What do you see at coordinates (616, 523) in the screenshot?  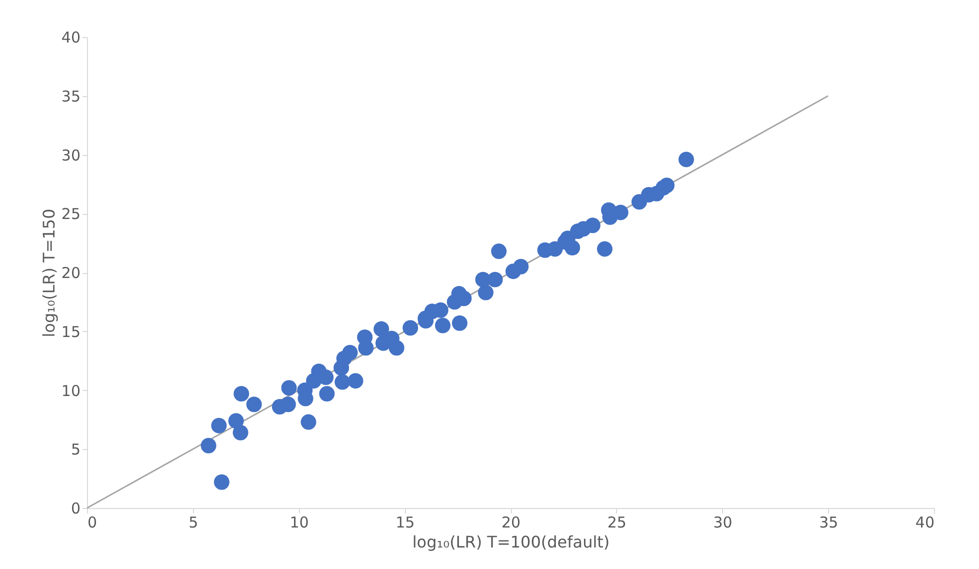 I see `x-tick-label: 25` at bounding box center [616, 523].